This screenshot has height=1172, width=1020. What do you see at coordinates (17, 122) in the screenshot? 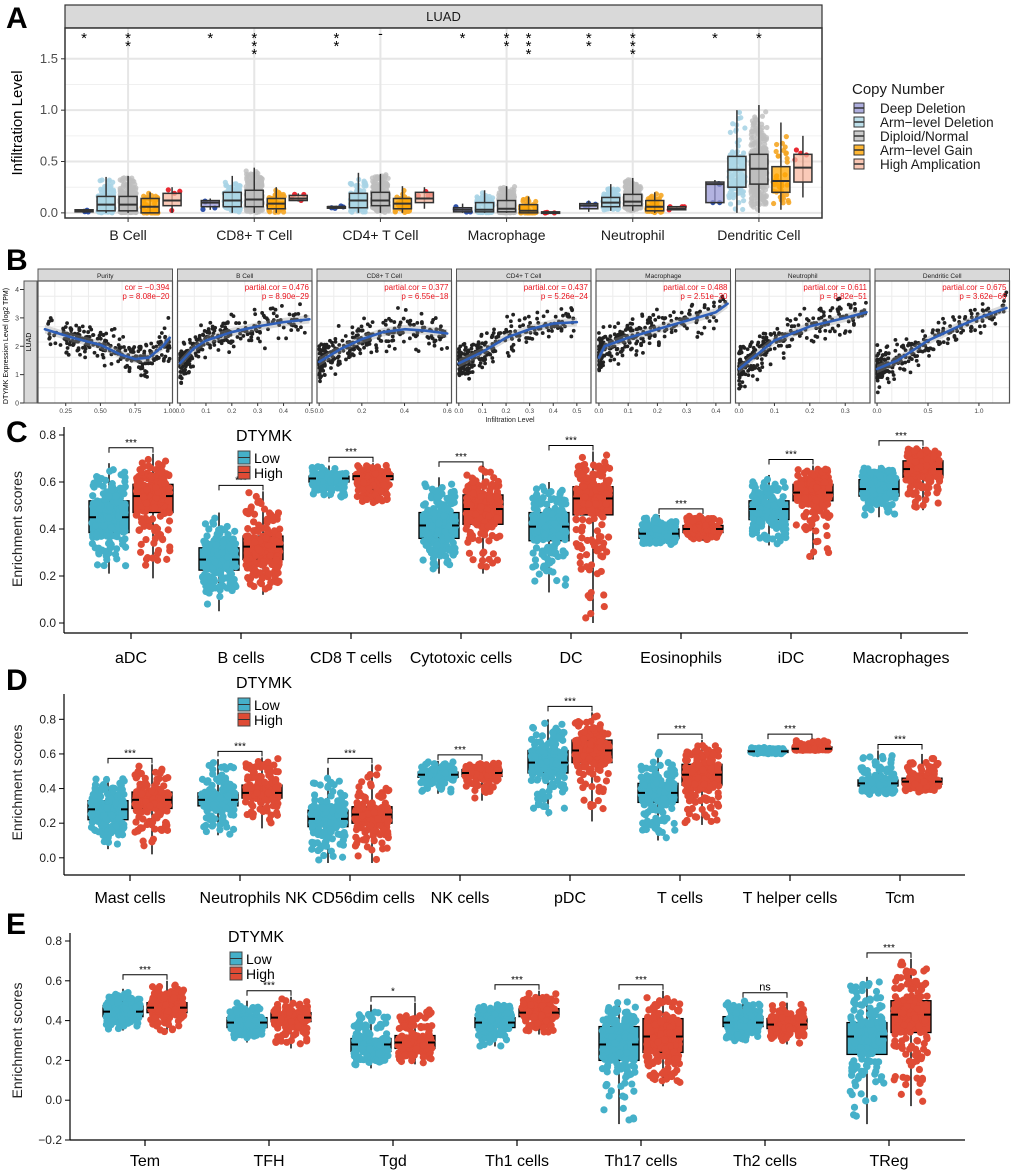
I see `y-axis-title: Infiltration Level` at bounding box center [17, 122].